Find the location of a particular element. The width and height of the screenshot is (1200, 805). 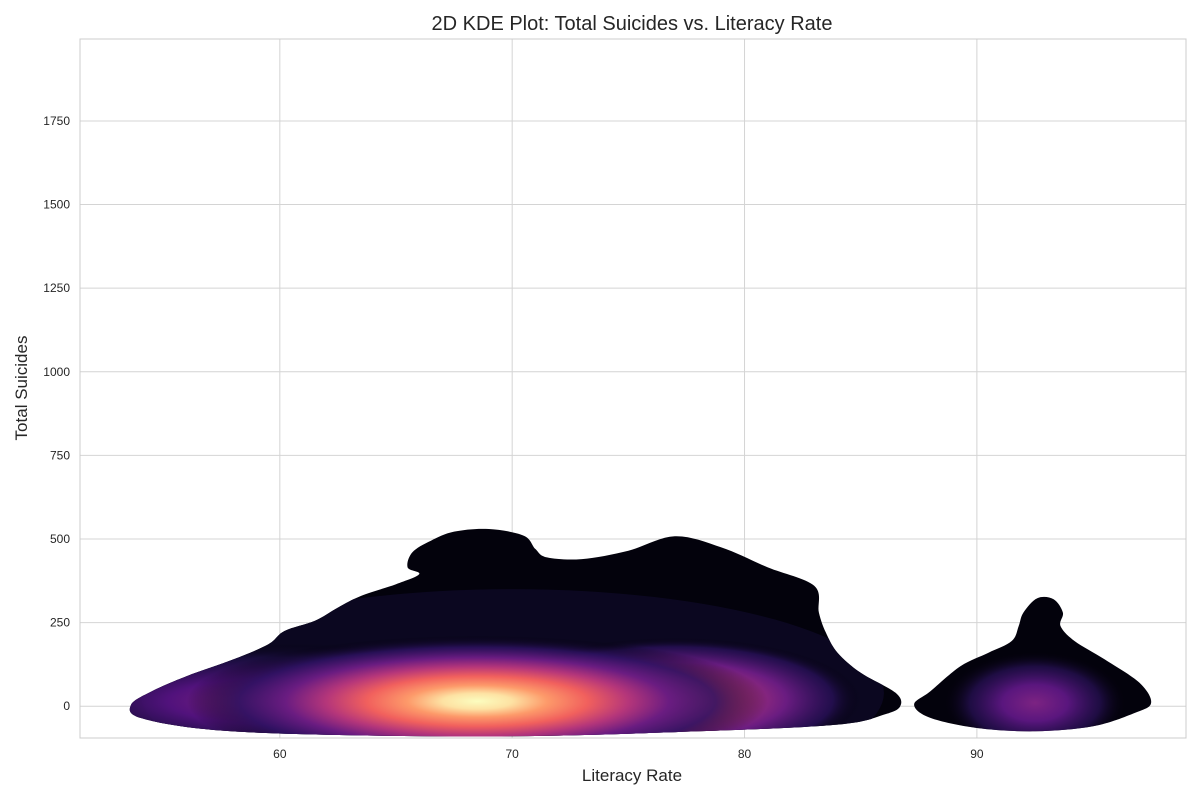

x-tick-label: 70 is located at coordinates (512, 754).